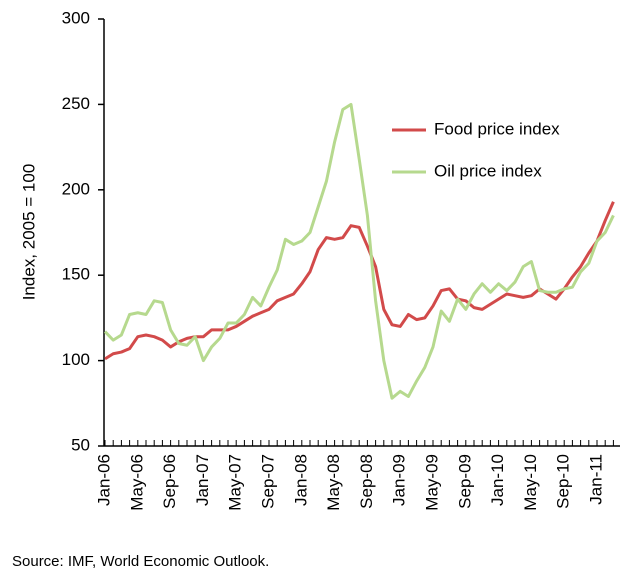 The height and width of the screenshot is (581, 640). Describe the element at coordinates (103, 480) in the screenshot. I see `x-tick-label: Jan-06` at that location.